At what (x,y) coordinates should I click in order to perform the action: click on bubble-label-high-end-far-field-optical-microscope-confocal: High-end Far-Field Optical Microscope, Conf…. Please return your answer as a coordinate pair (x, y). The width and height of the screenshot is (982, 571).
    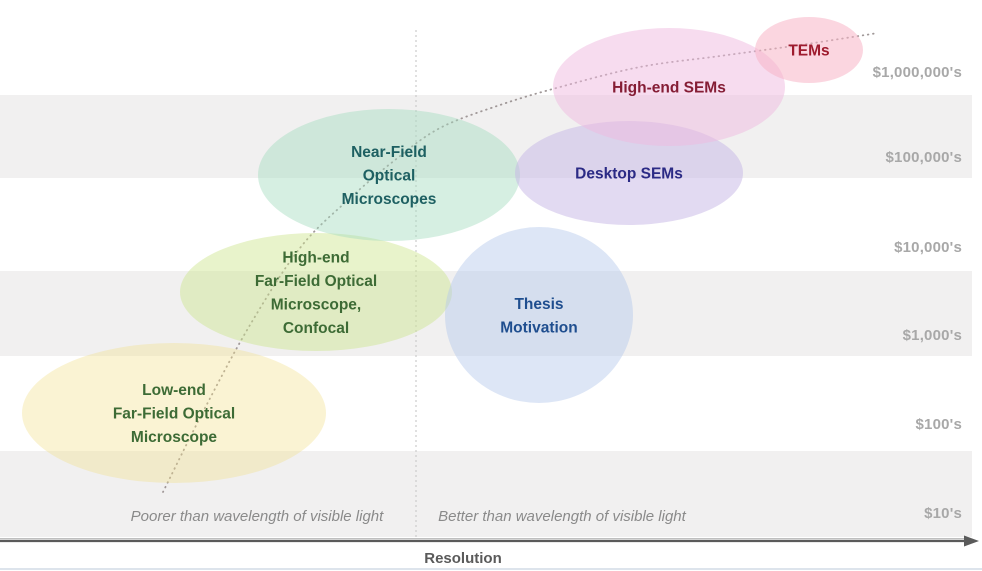
    Looking at the image, I should click on (316, 293).